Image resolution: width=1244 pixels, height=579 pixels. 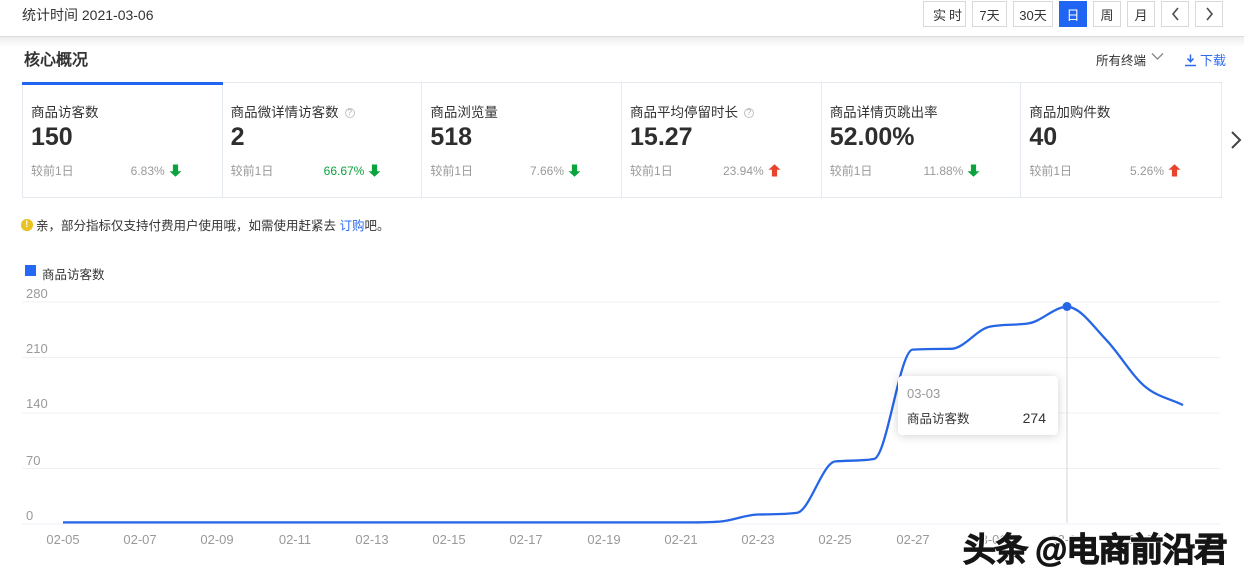 What do you see at coordinates (989, 539) in the screenshot?
I see `svg-text: 03-01` at bounding box center [989, 539].